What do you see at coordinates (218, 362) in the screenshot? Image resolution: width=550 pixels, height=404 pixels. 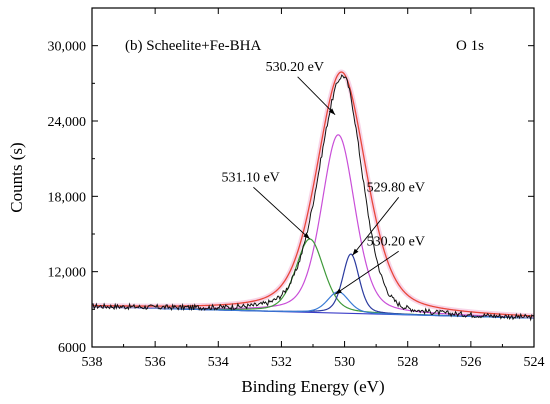 I see `x-tick-label-2: 534` at bounding box center [218, 362].